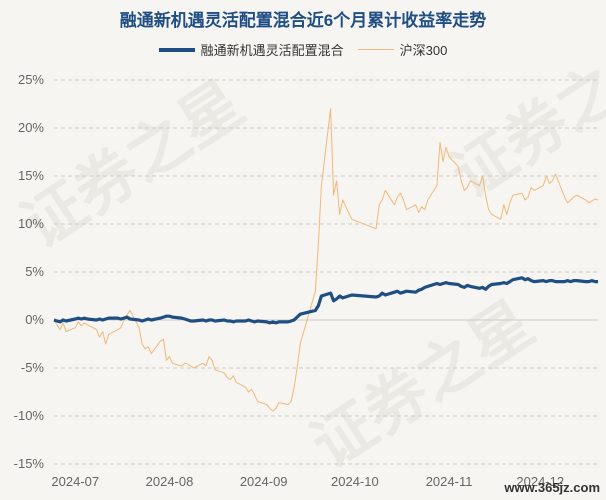 The height and width of the screenshot is (500, 606). I want to click on watermark-text-3: 证券之星, so click(523, 115).